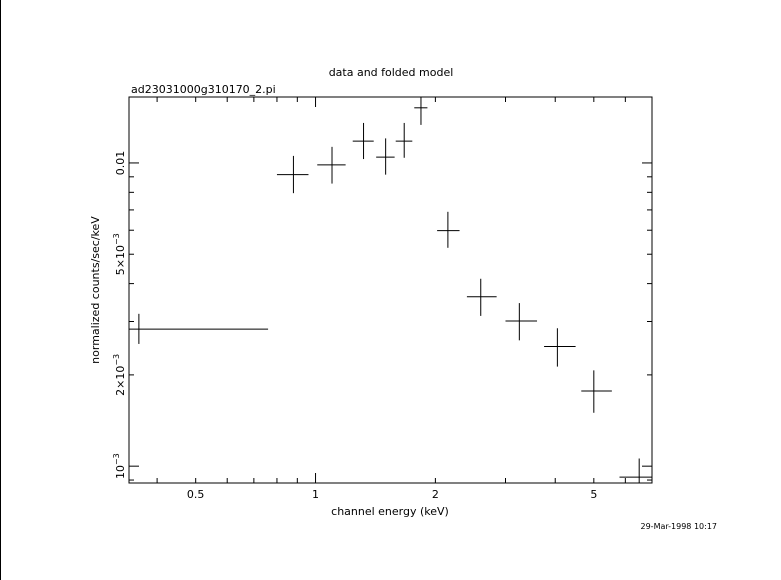  Describe the element at coordinates (203, 89) in the screenshot. I see `chart-subtitle: ad23031000g310170_2.pi` at that location.